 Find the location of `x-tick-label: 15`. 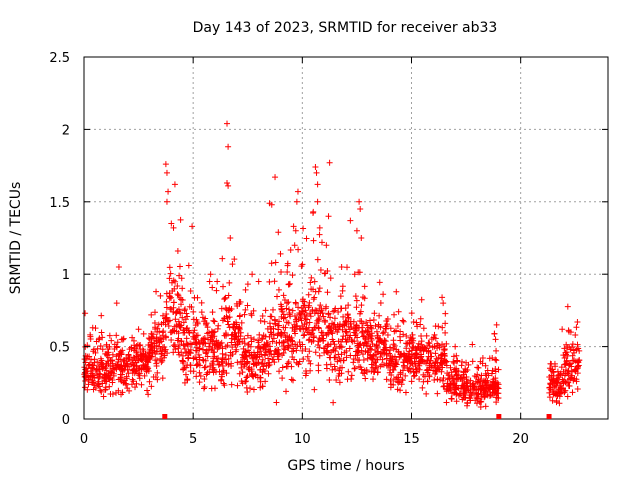

x-tick-label: 15 is located at coordinates (411, 439).